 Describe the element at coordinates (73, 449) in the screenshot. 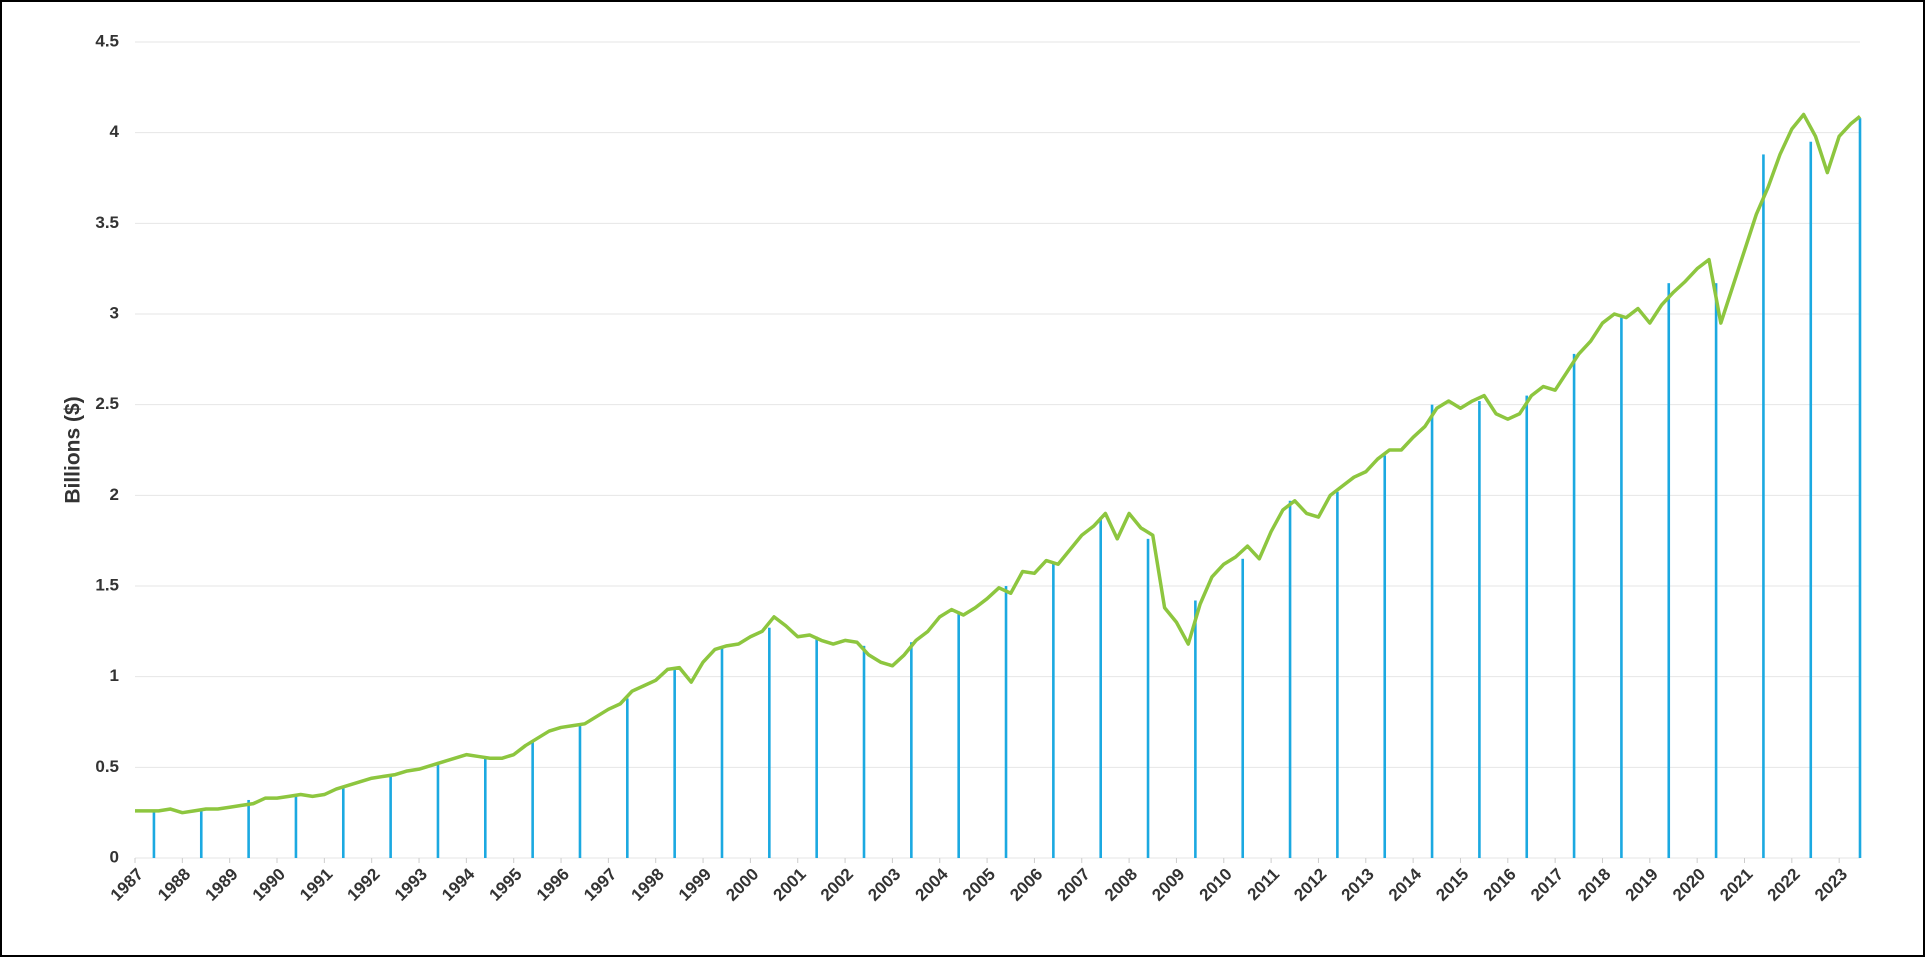

I see `y-axis-title: Billions ($)` at that location.